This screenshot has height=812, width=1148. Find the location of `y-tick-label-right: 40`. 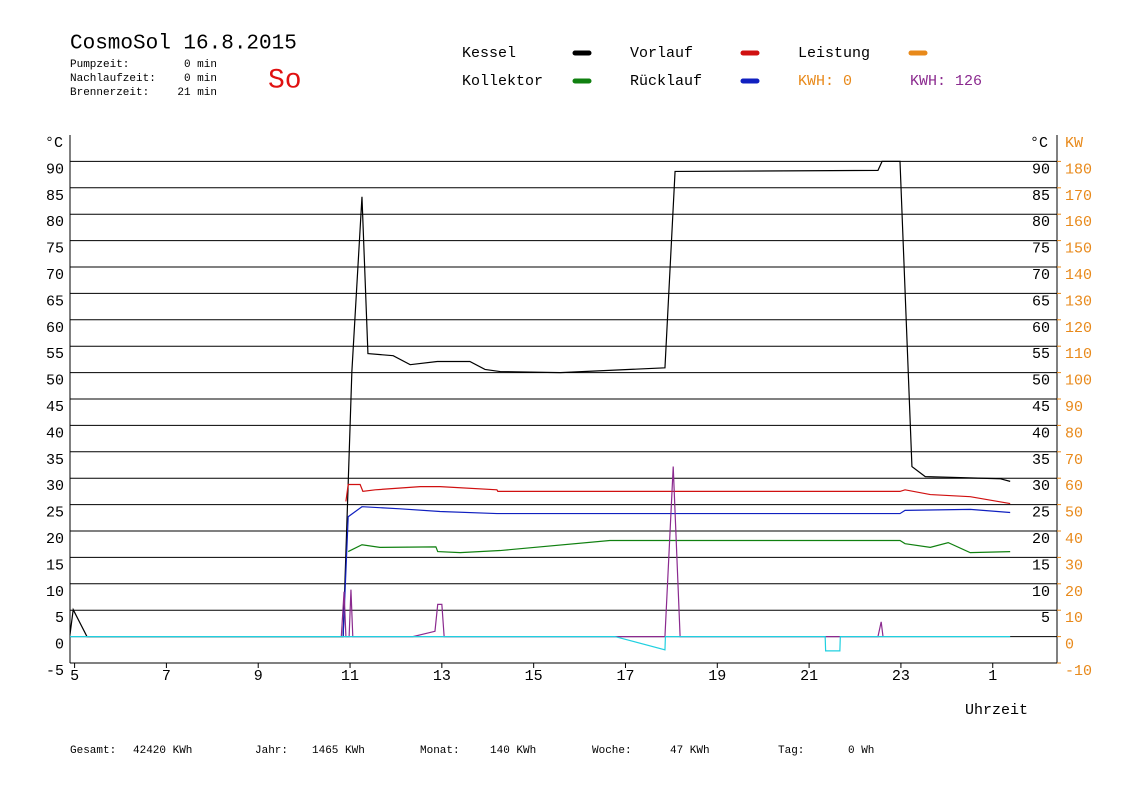

y-tick-label-right: 40 is located at coordinates (1041, 433).